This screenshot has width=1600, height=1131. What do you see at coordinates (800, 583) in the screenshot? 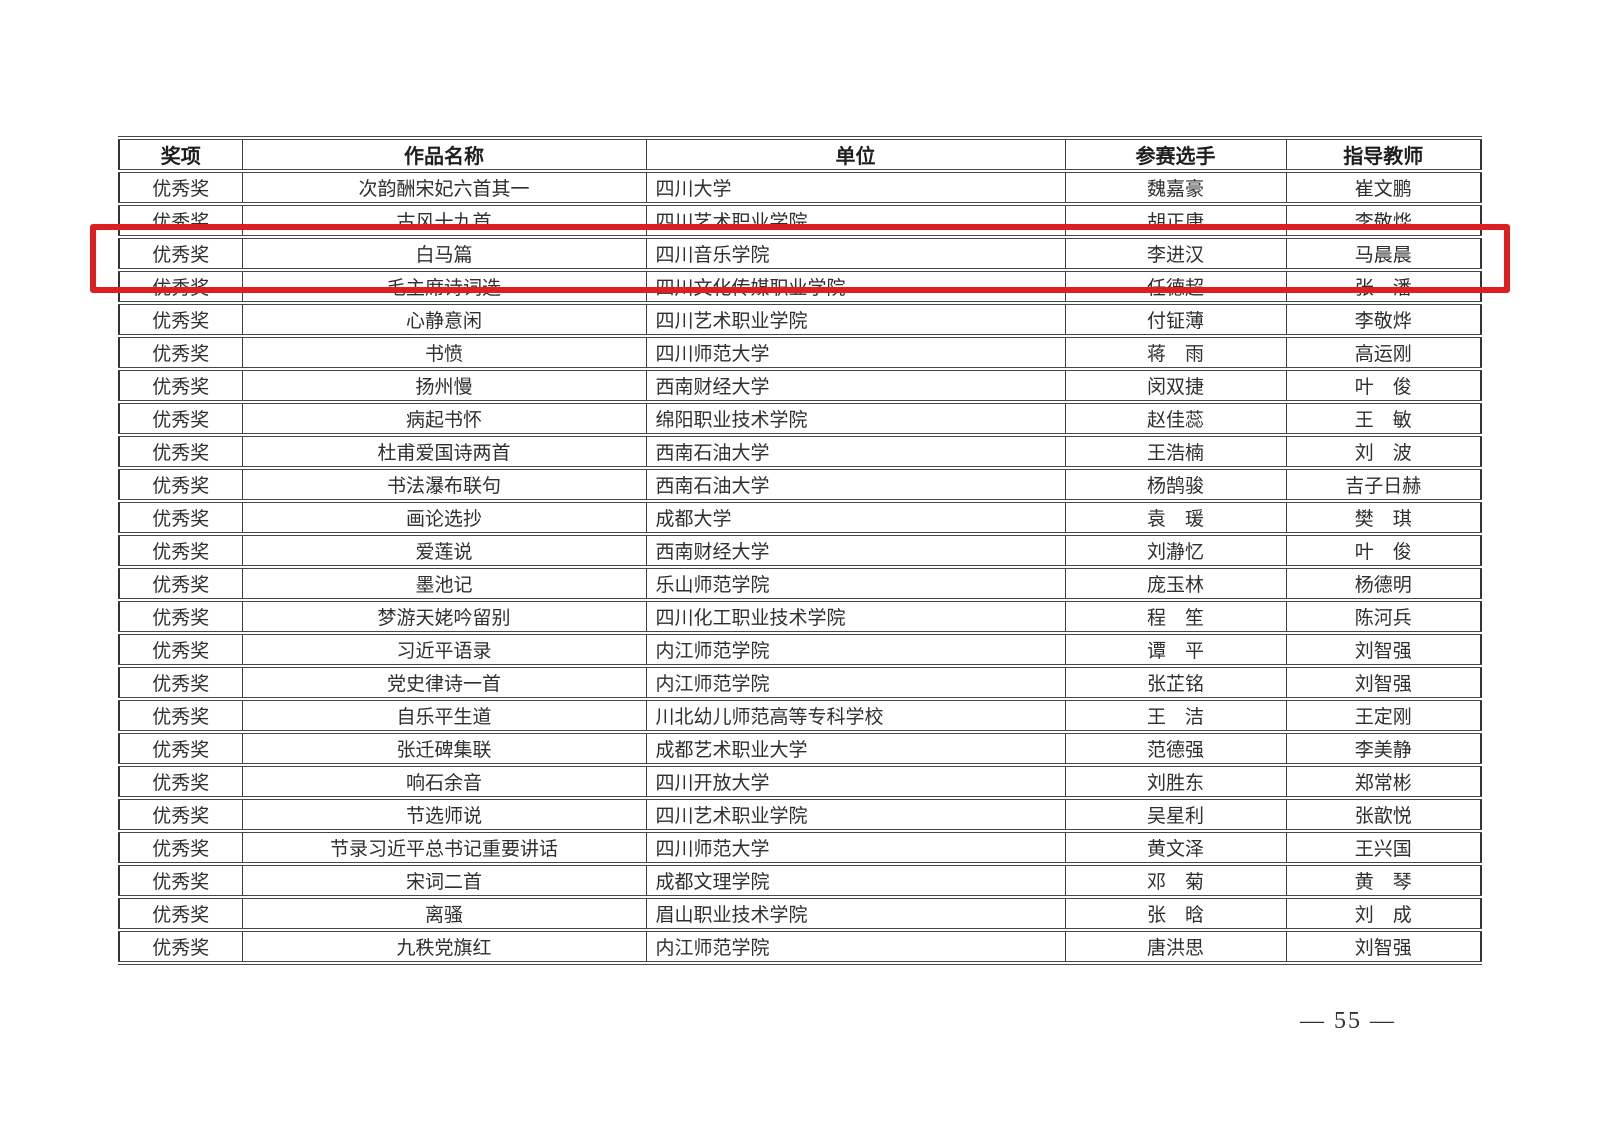
I see `table-row: 优秀奖 墨池记 乐山师范学院 庞玉林 杨德明` at bounding box center [800, 583].